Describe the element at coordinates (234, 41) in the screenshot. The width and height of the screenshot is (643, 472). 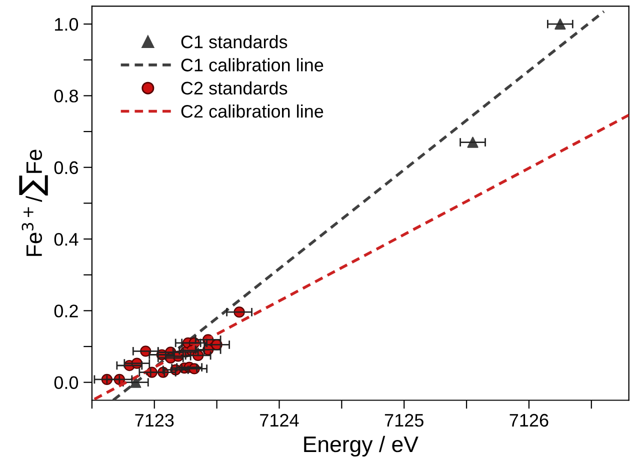
I see `legend-label: C1 standards` at that location.